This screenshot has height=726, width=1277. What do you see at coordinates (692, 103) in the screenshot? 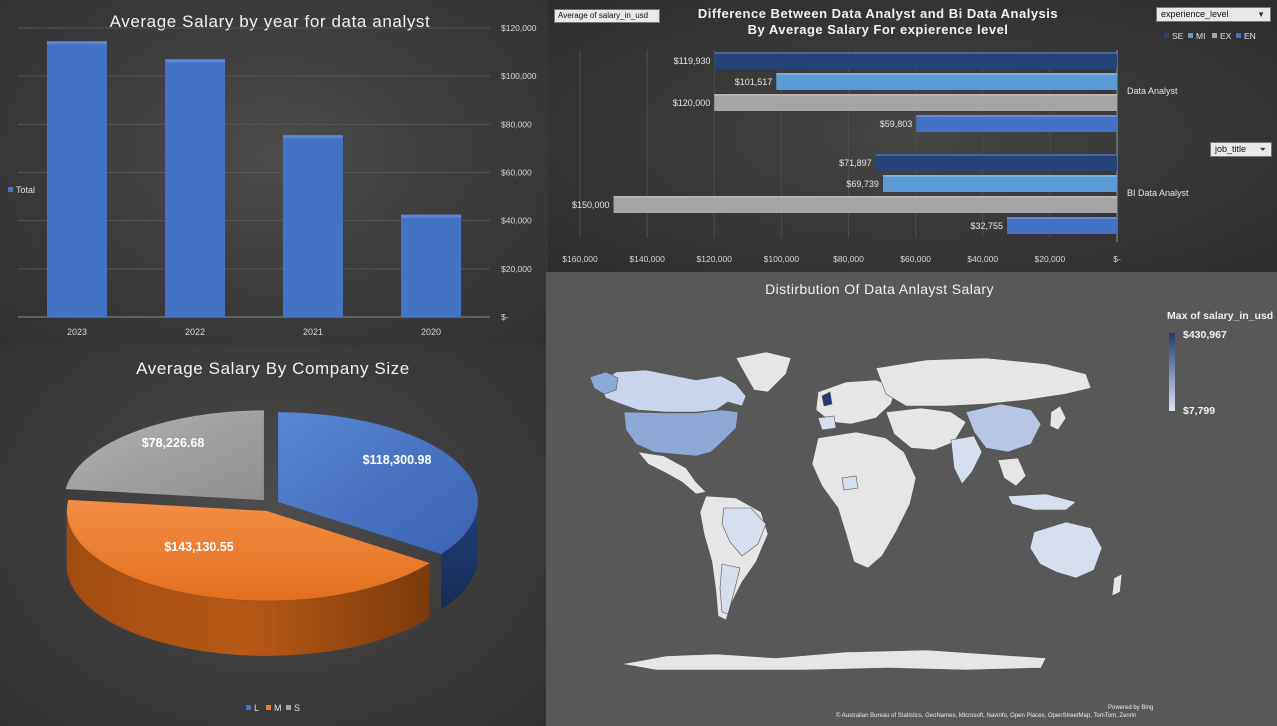
I see `hbar-data-label: $120,000` at bounding box center [692, 103].